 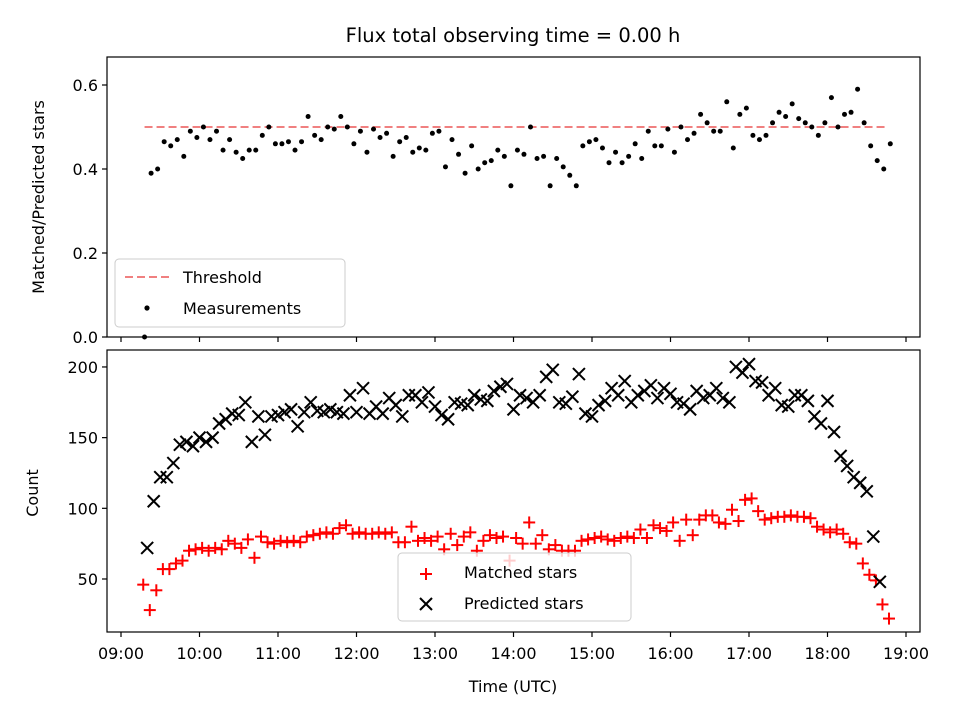 I want to click on bottom-y-axis-label: Count, so click(x=32, y=493).